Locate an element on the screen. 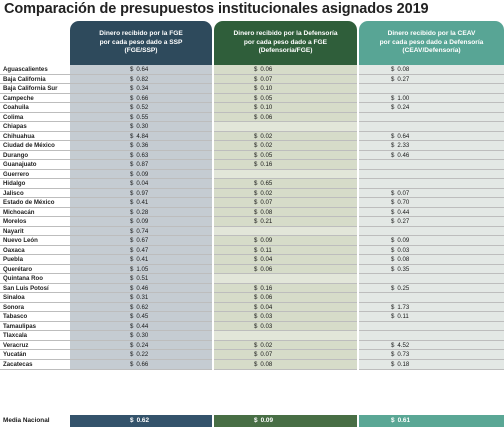  cell-defensoria-fge: $0.07 is located at coordinates (285, 79).